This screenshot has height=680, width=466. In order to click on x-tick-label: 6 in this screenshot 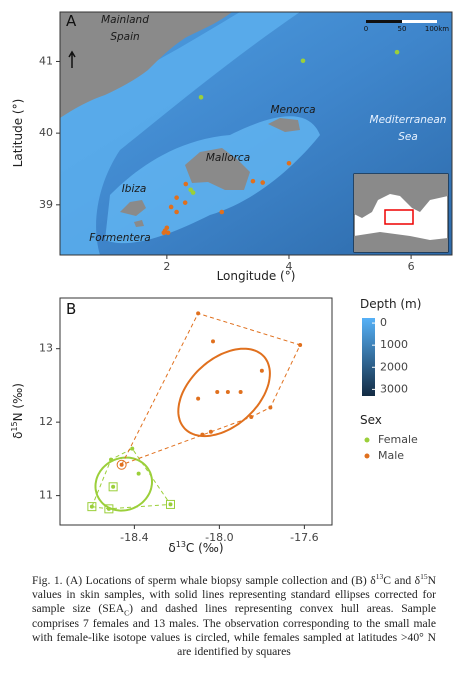, I will do `click(411, 266)`.